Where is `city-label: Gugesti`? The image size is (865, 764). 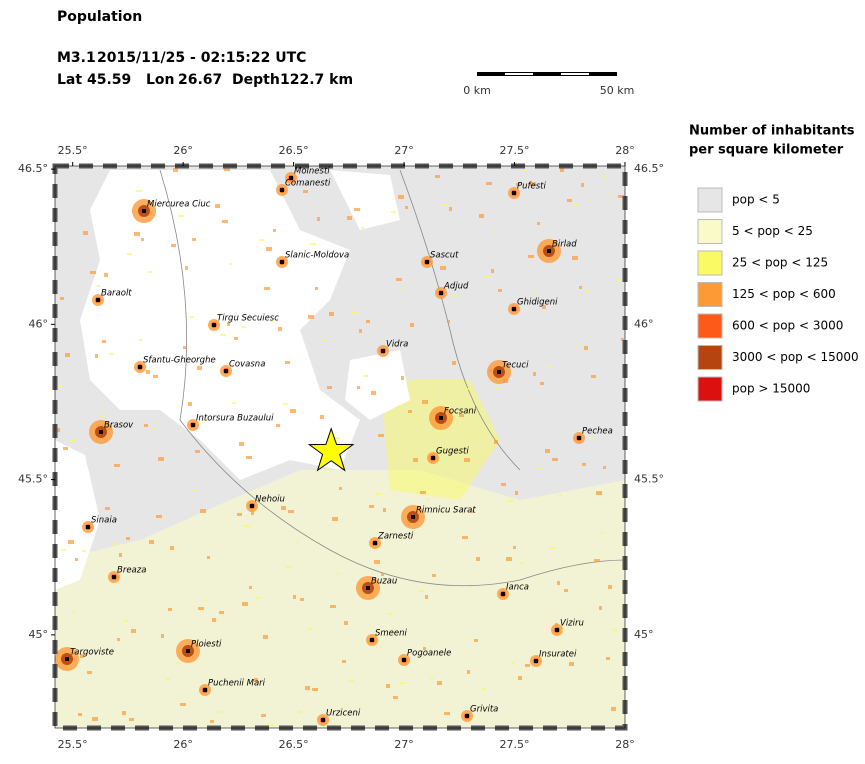 city-label: Gugesti is located at coordinates (452, 452).